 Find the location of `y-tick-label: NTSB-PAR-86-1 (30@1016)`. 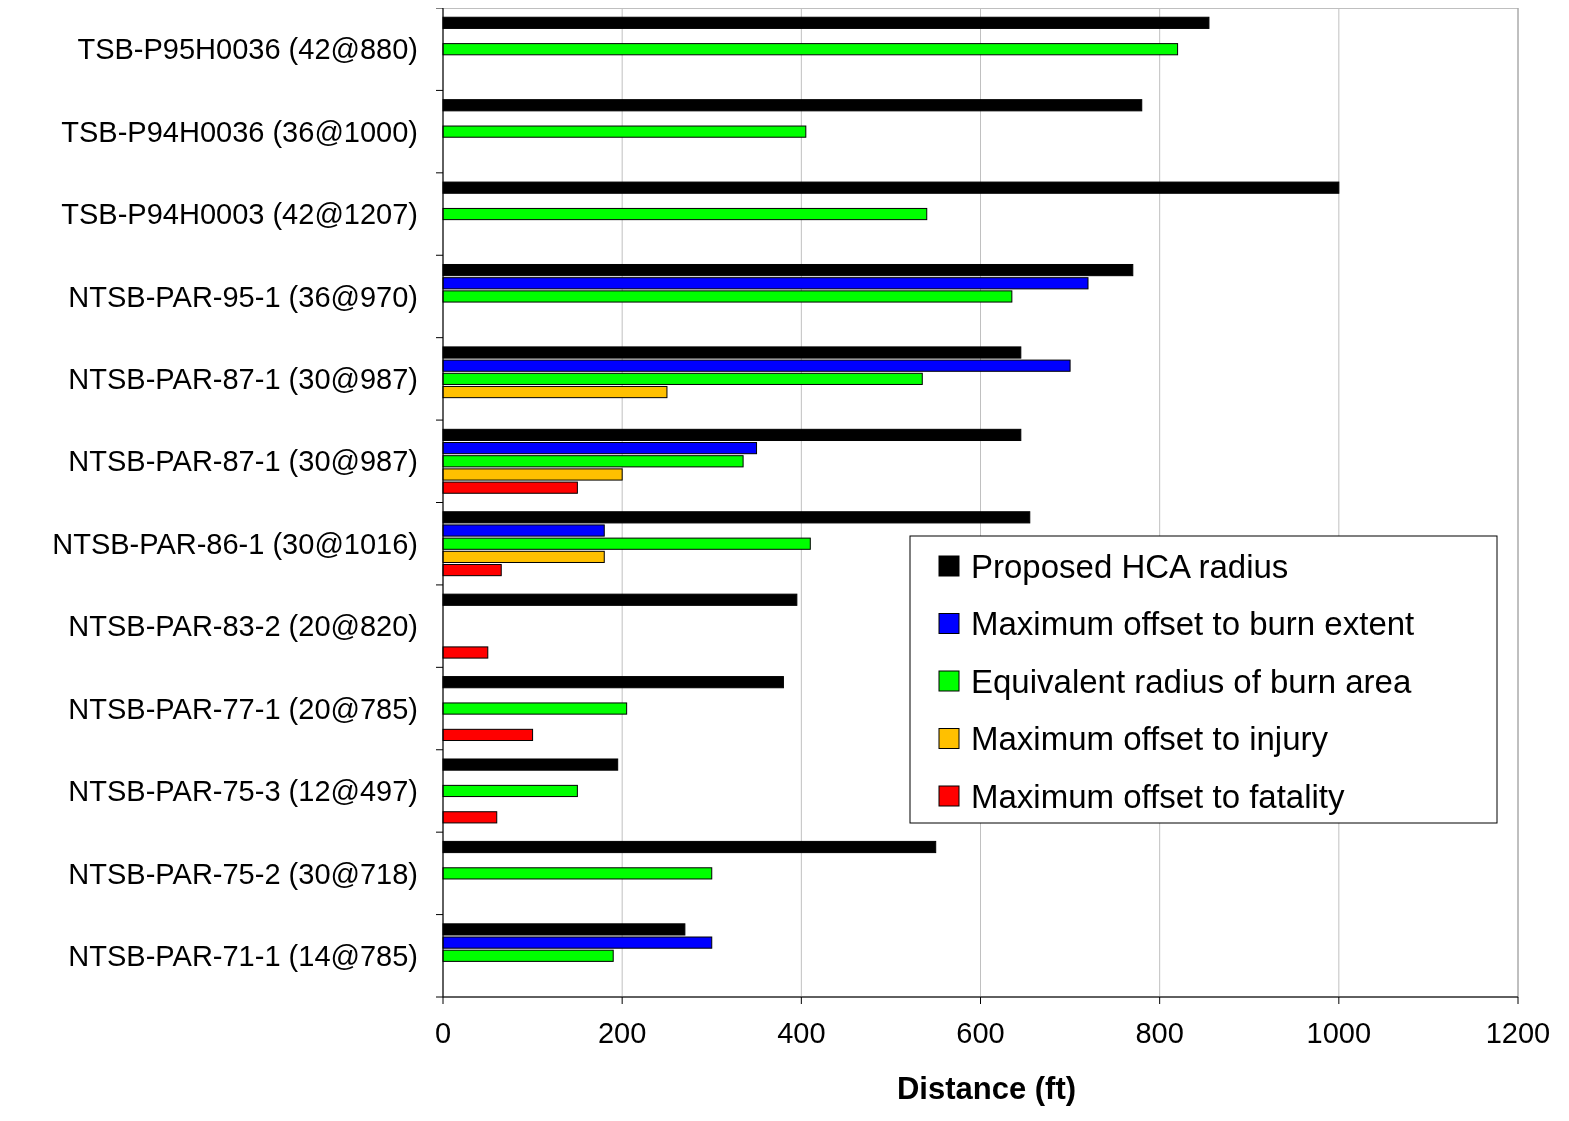

y-tick-label: NTSB-PAR-86-1 (30@1016) is located at coordinates (235, 543).